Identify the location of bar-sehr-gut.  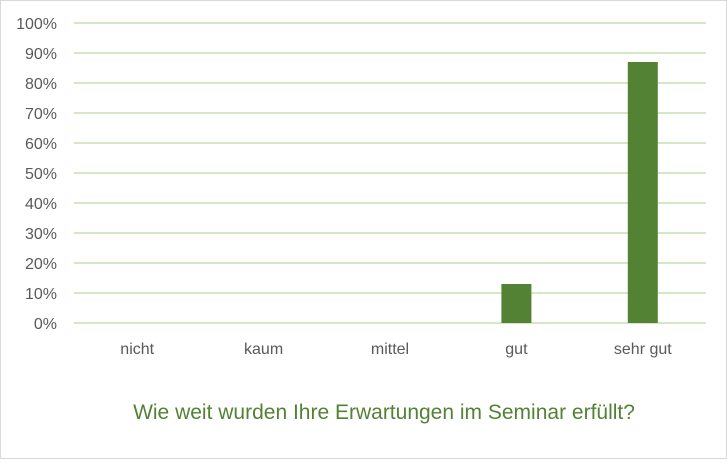
(642, 192).